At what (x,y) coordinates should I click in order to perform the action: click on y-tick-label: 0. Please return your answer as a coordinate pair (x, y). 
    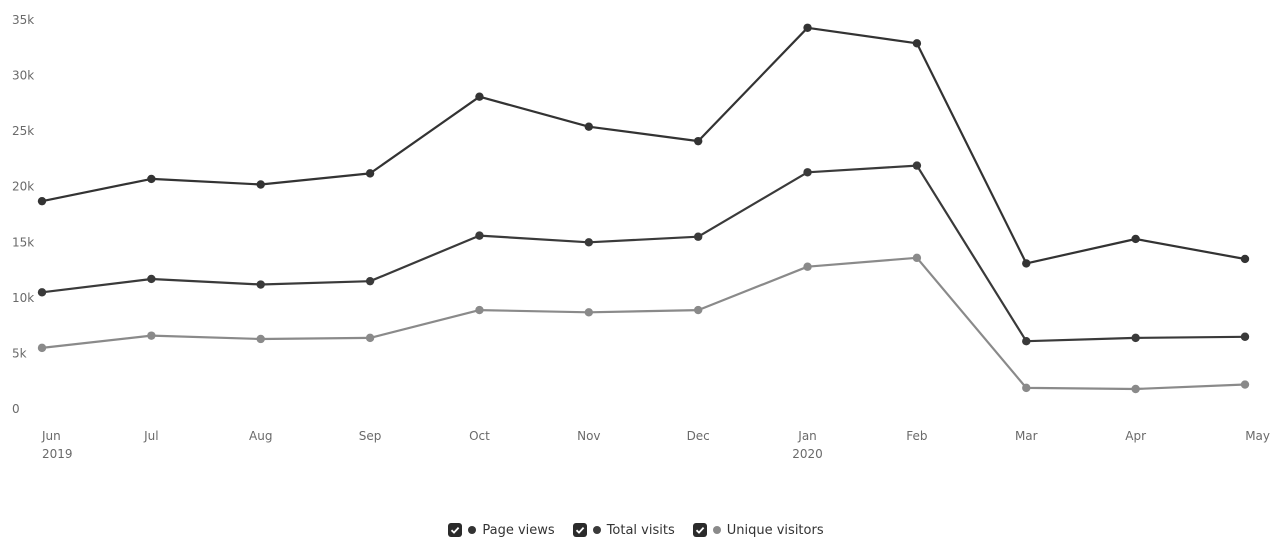
    Looking at the image, I should click on (16, 409).